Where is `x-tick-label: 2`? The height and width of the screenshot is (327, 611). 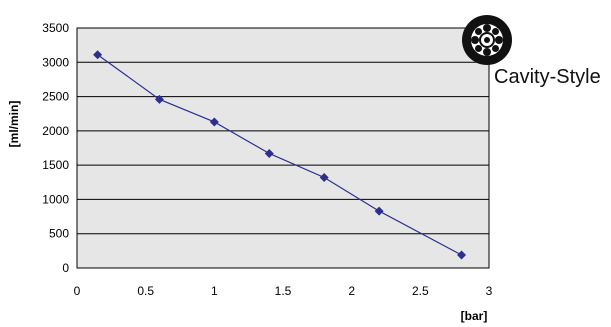
x-tick-label: 2 is located at coordinates (351, 291).